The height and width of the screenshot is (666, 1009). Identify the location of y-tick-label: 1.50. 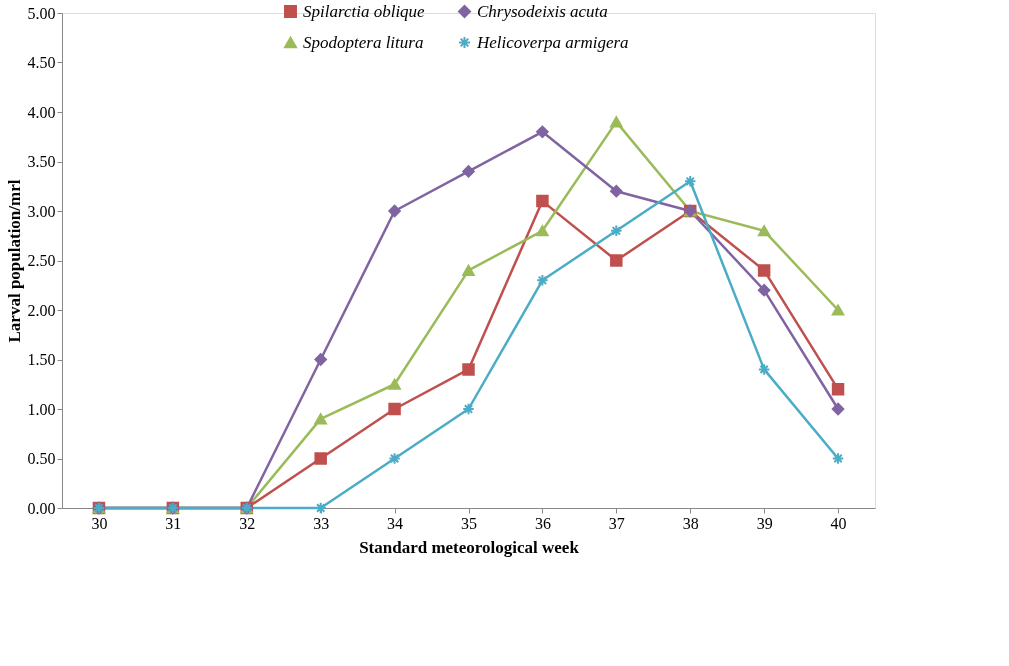
(41, 359).